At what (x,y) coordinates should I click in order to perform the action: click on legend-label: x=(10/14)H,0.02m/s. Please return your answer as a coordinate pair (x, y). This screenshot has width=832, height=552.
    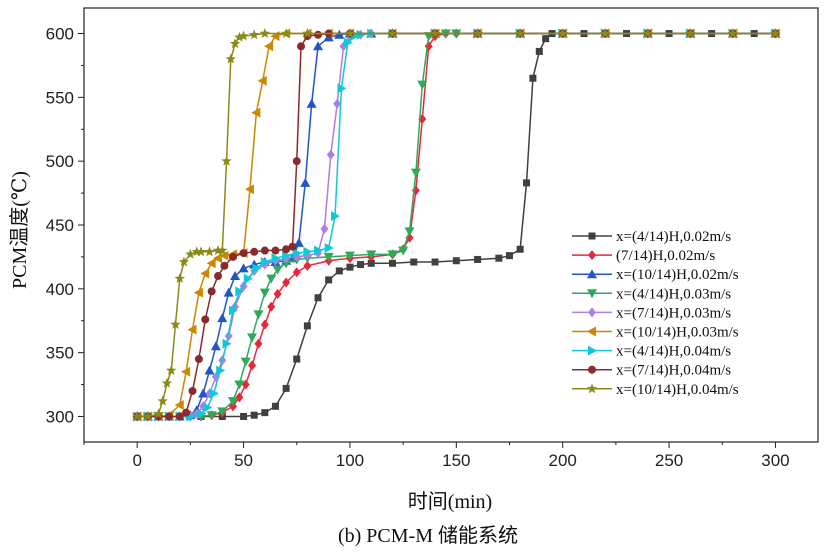
    Looking at the image, I should click on (677, 275).